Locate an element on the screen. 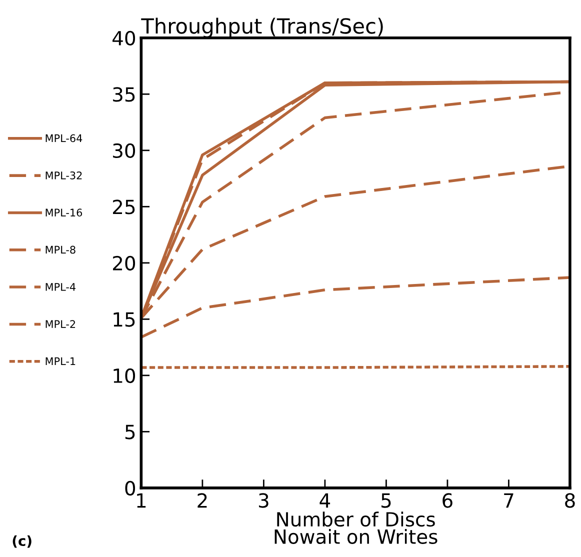  y-tick-label: 10 is located at coordinates (125, 376).